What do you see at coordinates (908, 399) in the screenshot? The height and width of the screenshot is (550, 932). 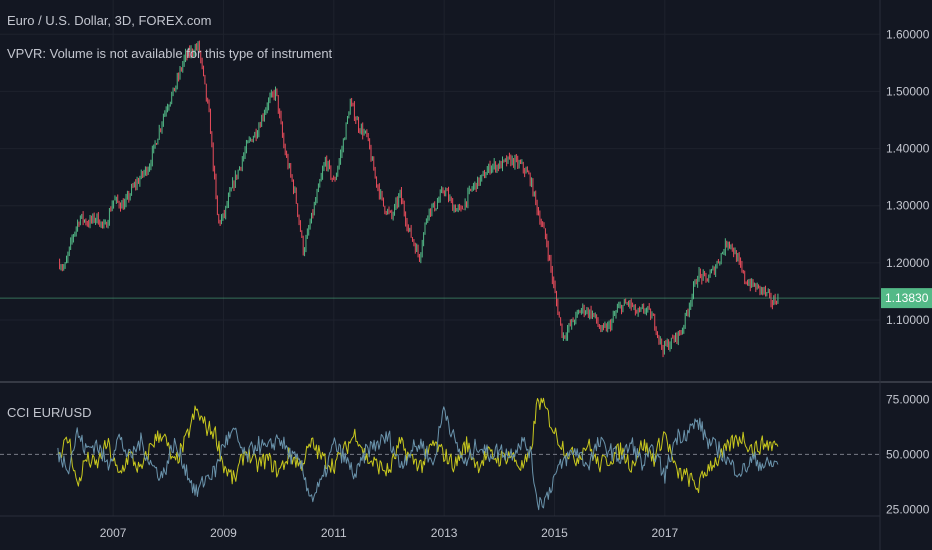 I see `cci-y-tick-label: 75.0000` at bounding box center [908, 399].